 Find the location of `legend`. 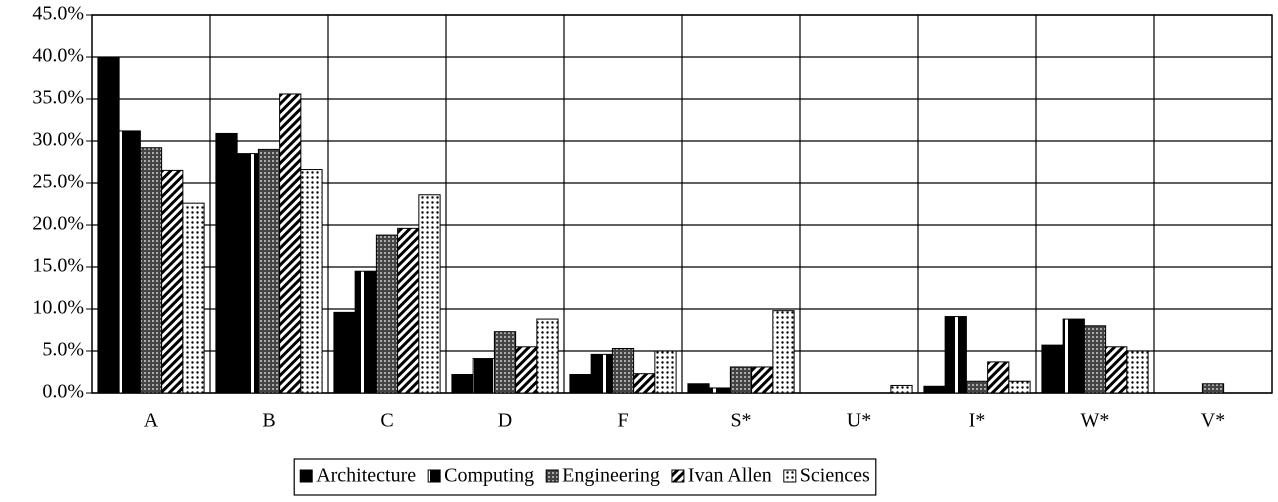

legend is located at coordinates (585, 477).